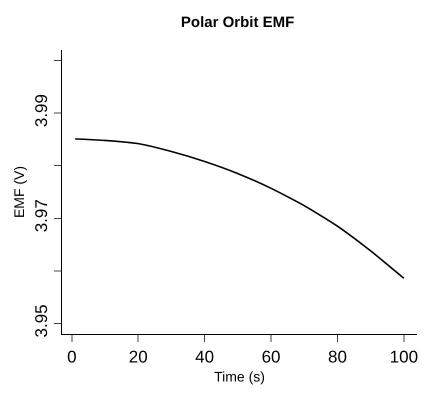 The height and width of the screenshot is (410, 432). I want to click on x-tick-label: 0, so click(72, 356).